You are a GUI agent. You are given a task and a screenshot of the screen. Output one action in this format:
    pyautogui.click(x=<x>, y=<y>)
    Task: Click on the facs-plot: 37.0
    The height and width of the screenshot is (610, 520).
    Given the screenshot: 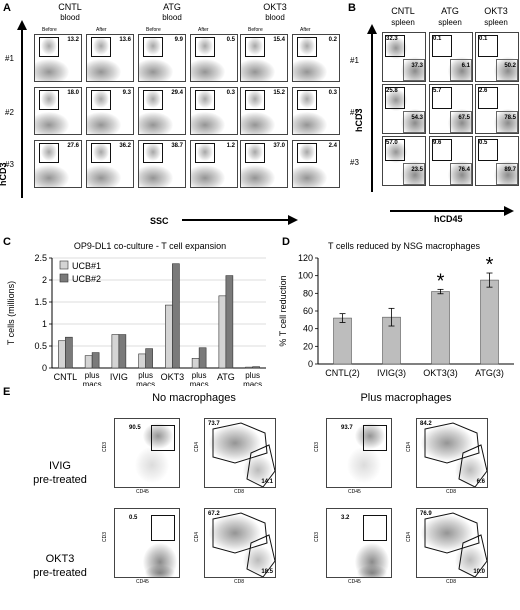 What is the action you would take?
    pyautogui.click(x=264, y=164)
    